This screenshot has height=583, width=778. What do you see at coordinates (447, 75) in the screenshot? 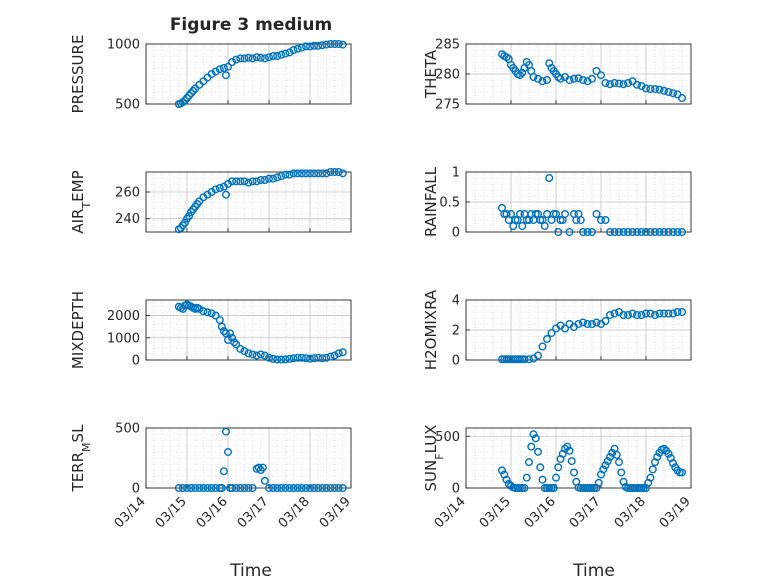
I see `y-tick-label: 280` at bounding box center [447, 75].